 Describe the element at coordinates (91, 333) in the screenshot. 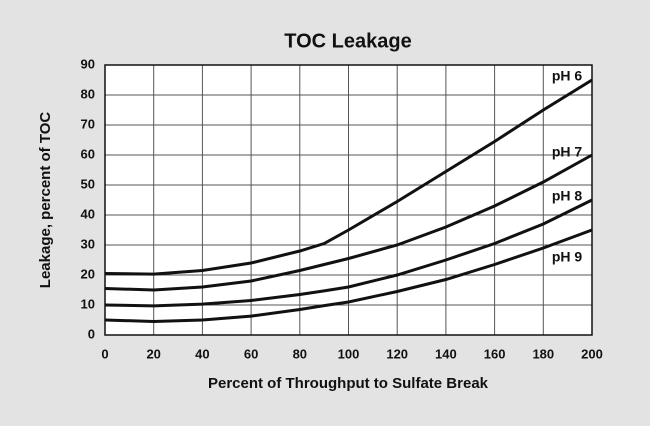

I see `y-tick-label: 0` at that location.